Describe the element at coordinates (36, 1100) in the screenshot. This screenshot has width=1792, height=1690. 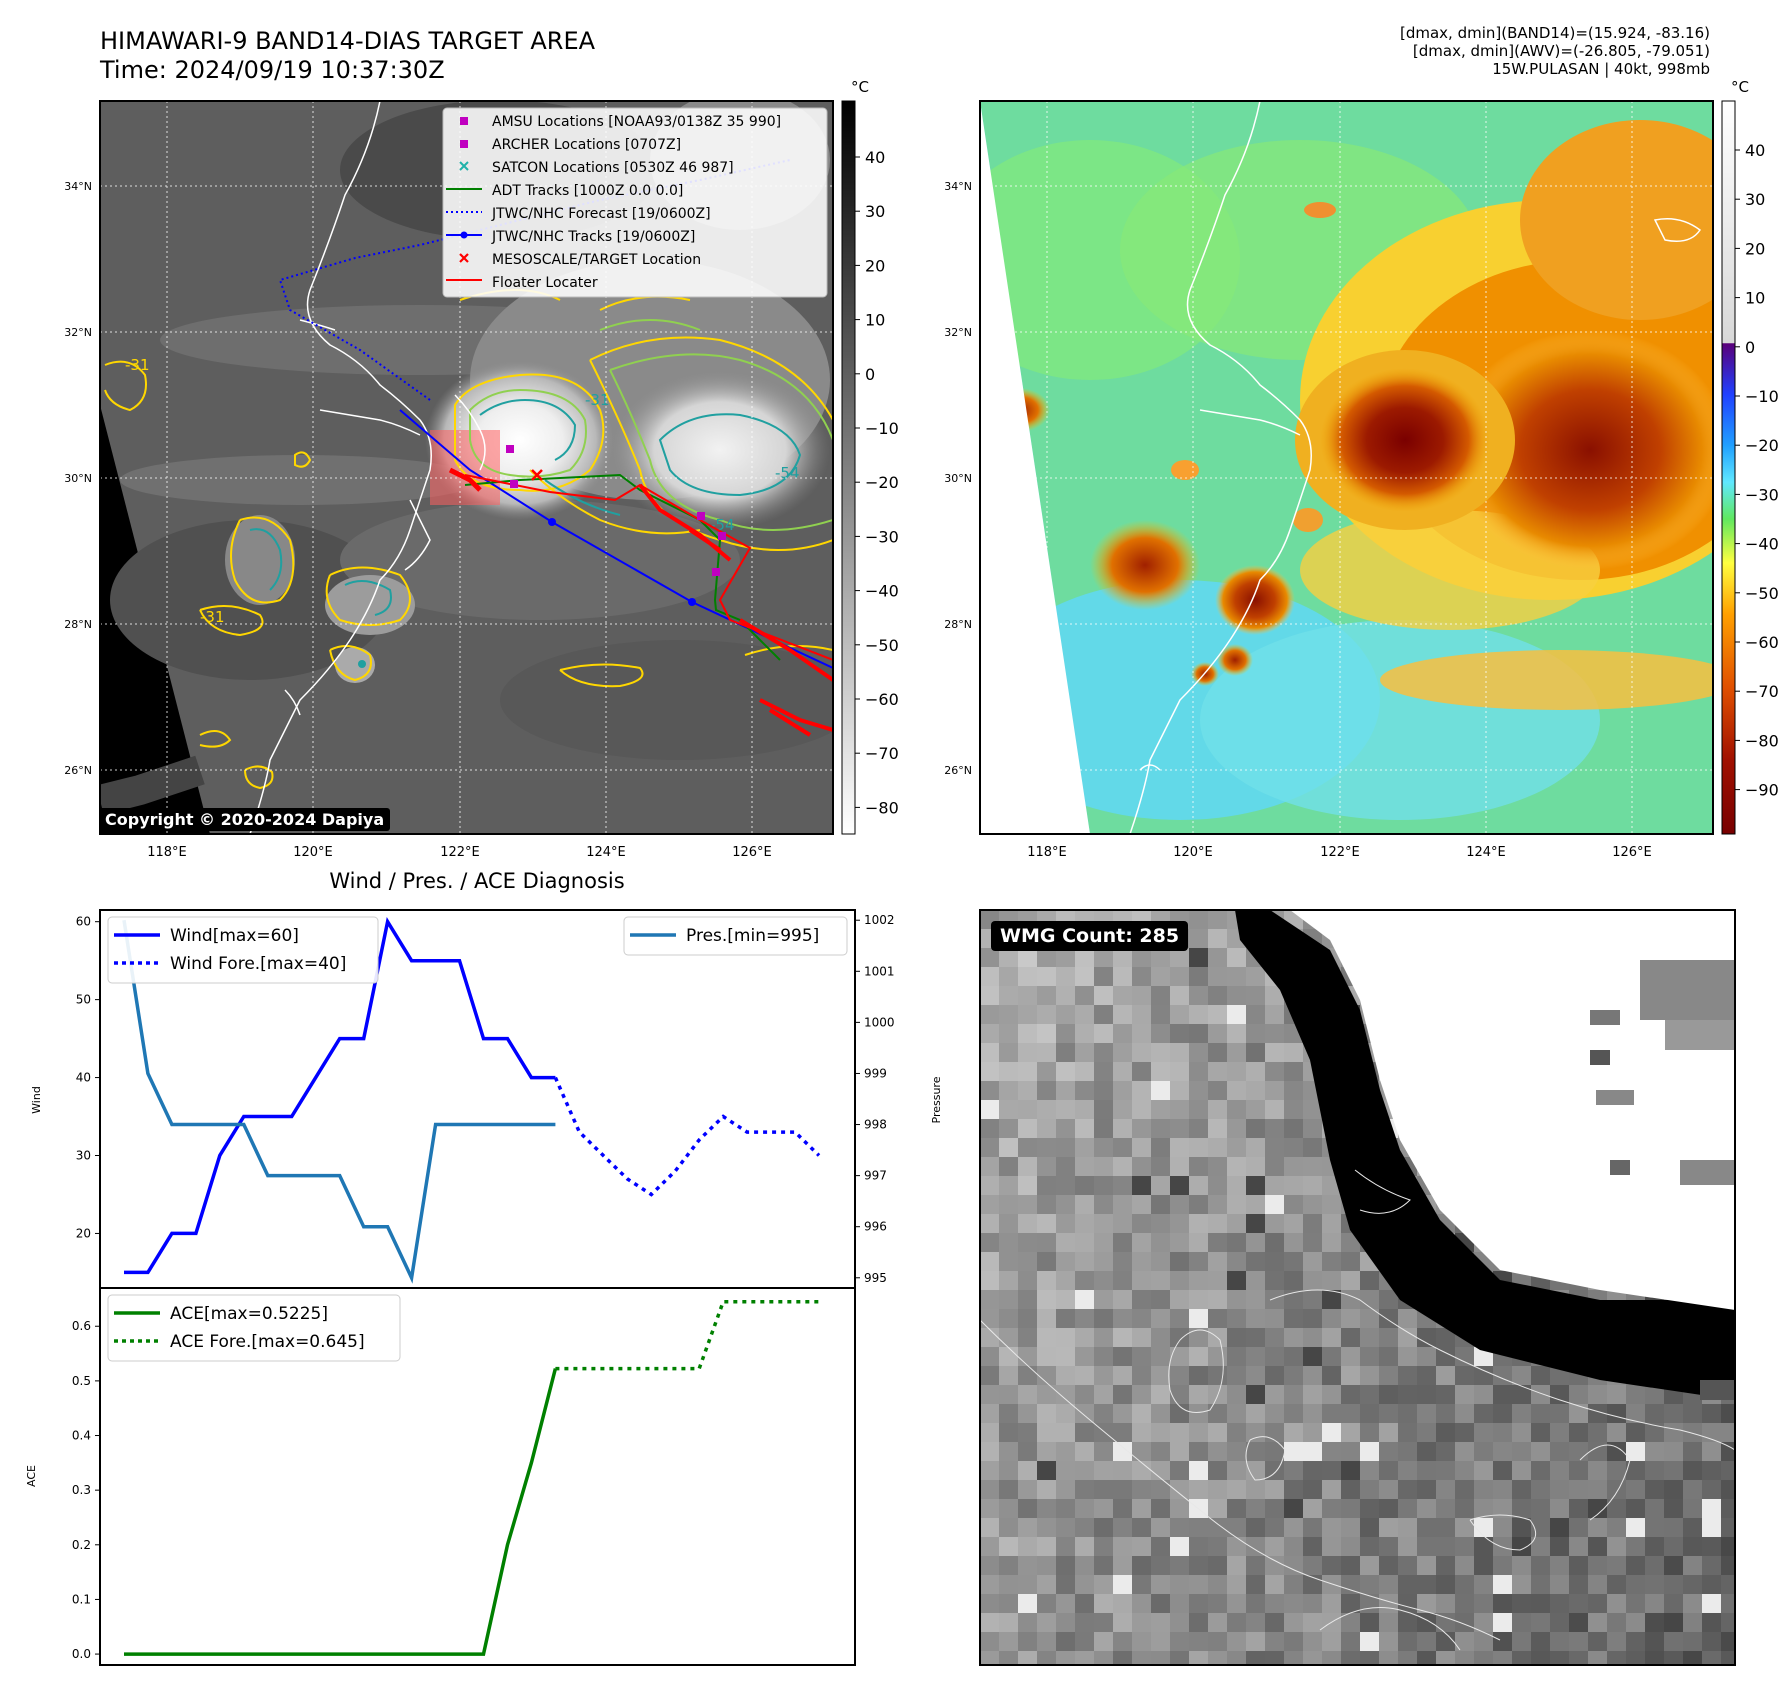
I see `wind-axis-label: Wind` at that location.